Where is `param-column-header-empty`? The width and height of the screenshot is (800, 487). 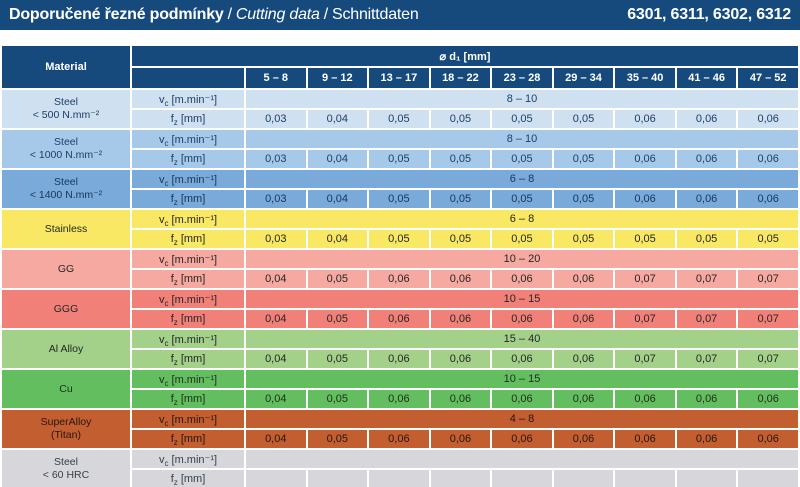
param-column-header-empty is located at coordinates (188, 78).